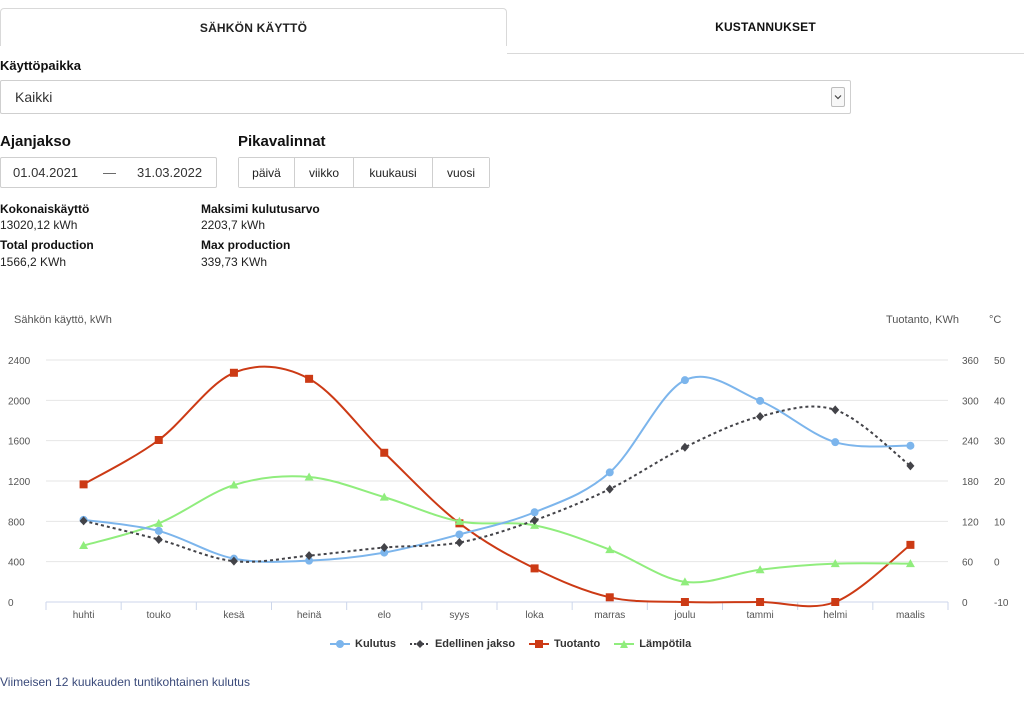 The height and width of the screenshot is (705, 1024). What do you see at coordinates (19, 442) in the screenshot?
I see `y-left-tick-label: 1600` at bounding box center [19, 442].